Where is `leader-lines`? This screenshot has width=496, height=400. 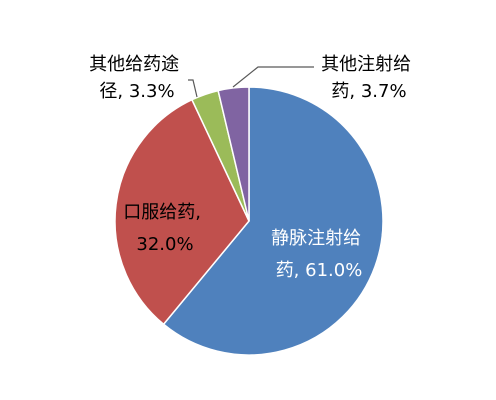 leader-lines is located at coordinates (251, 82).